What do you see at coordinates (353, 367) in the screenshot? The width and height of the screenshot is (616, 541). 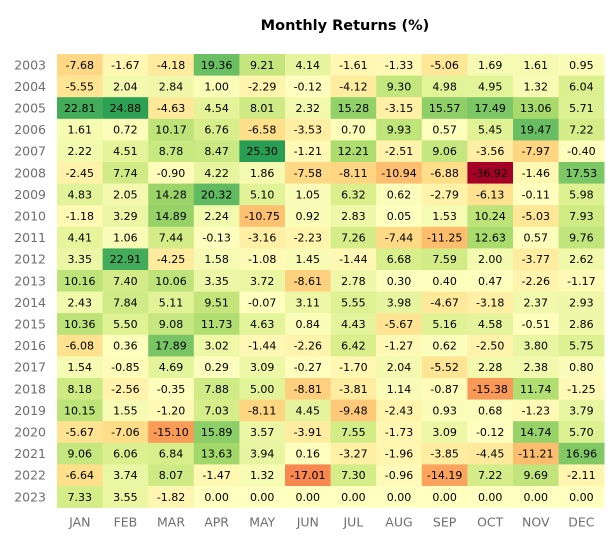 I see `cell-value-label: -1.70` at bounding box center [353, 367].